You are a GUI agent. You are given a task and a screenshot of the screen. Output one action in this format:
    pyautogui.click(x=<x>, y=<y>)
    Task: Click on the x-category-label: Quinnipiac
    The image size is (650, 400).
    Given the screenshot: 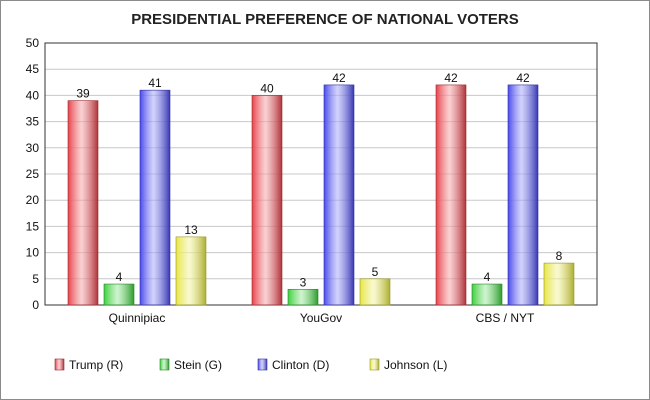 What is the action you would take?
    pyautogui.click(x=137, y=318)
    